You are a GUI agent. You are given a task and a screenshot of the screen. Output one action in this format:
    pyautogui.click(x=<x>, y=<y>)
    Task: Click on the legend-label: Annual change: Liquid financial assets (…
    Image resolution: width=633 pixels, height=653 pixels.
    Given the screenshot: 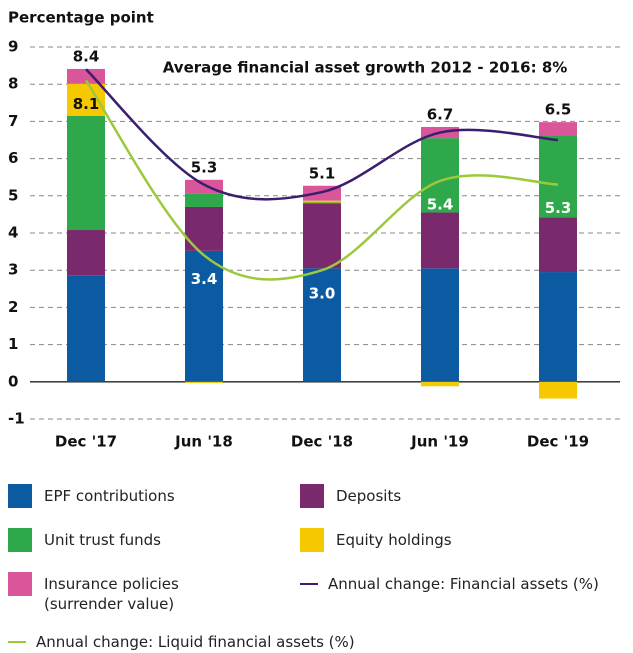 What is the action you would take?
    pyautogui.click(x=195, y=642)
    